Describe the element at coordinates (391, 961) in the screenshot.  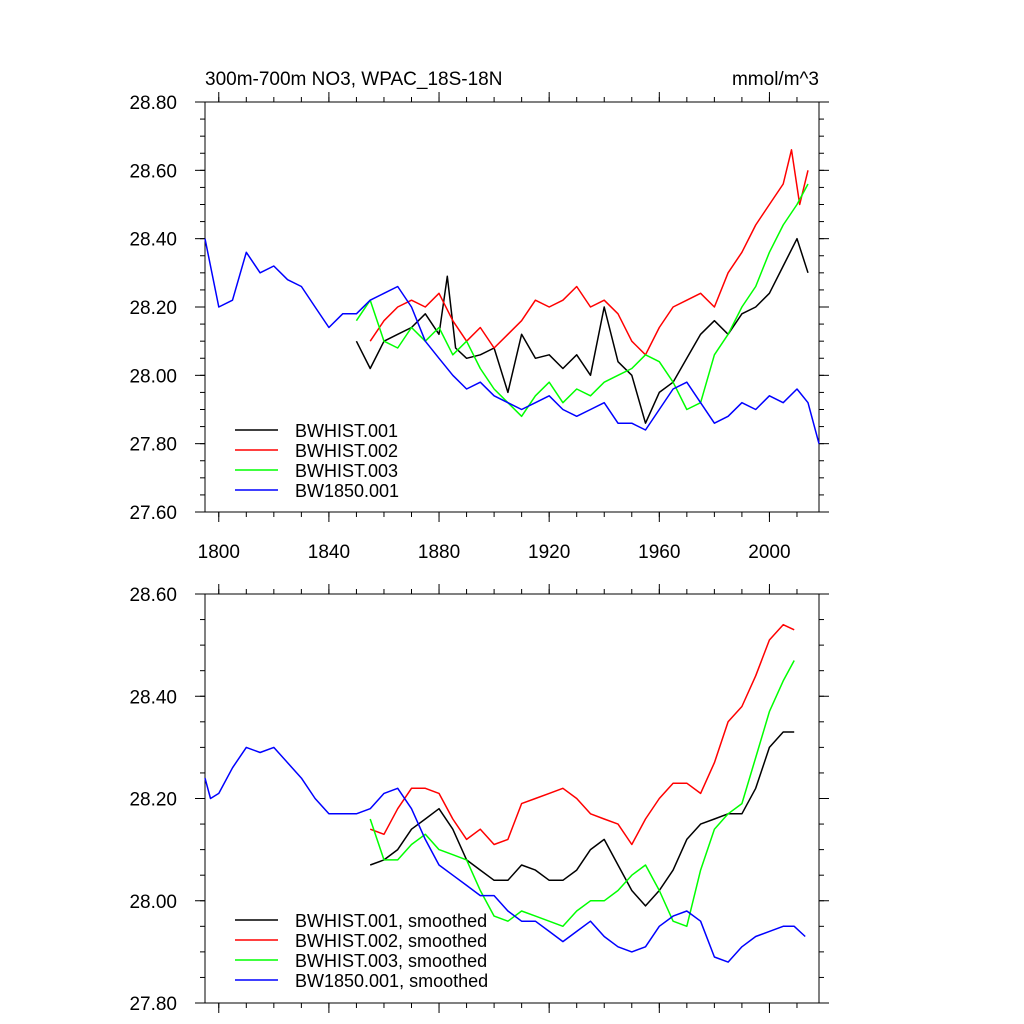
I see `legend-label: BWHIST.003, smoothed` at that location.